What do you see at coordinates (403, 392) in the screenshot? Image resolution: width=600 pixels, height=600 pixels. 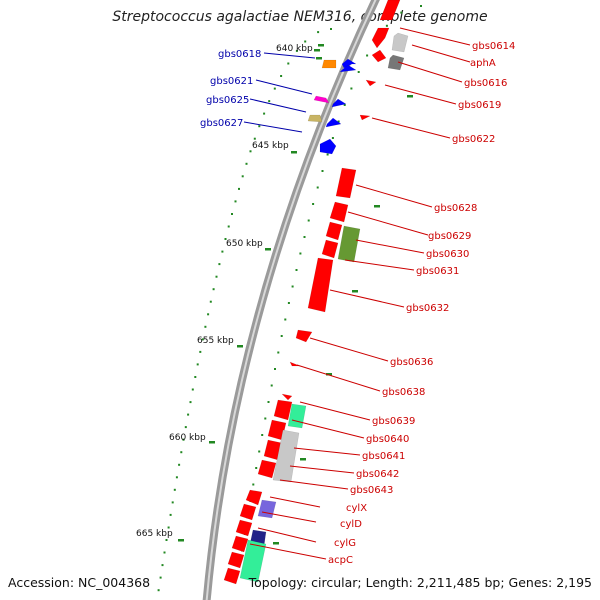 I see `gene-label-gbs0638: gbs0638` at bounding box center [403, 392].